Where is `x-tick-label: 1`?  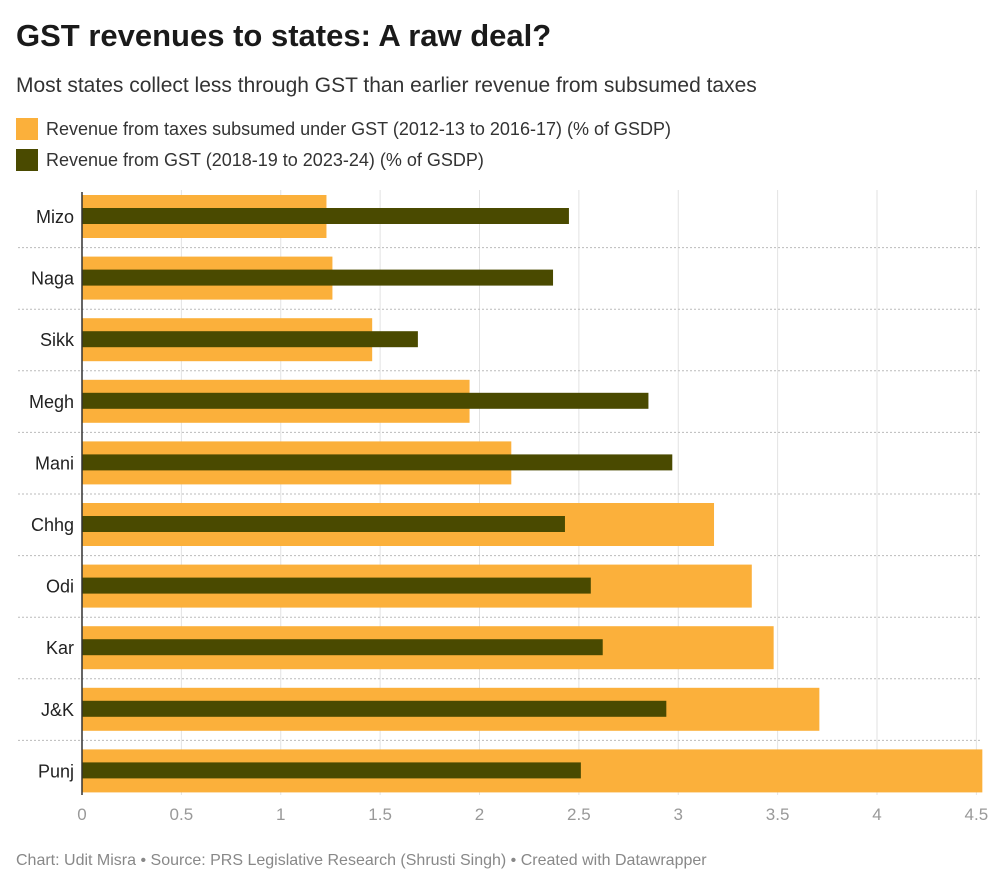
x-tick-label: 1 is located at coordinates (280, 814).